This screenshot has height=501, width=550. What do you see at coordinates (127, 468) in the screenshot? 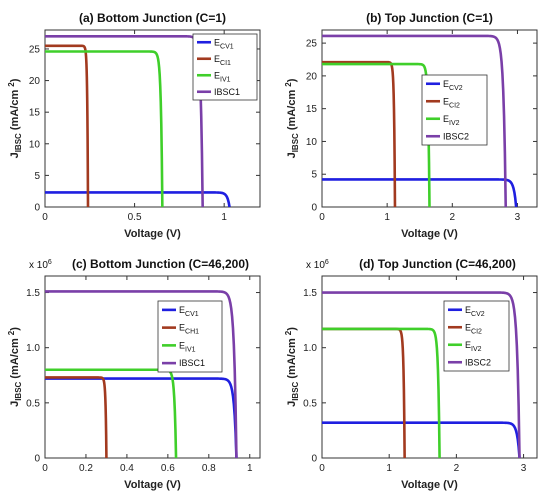
I see `x-tick-label: 0.4` at bounding box center [127, 468].